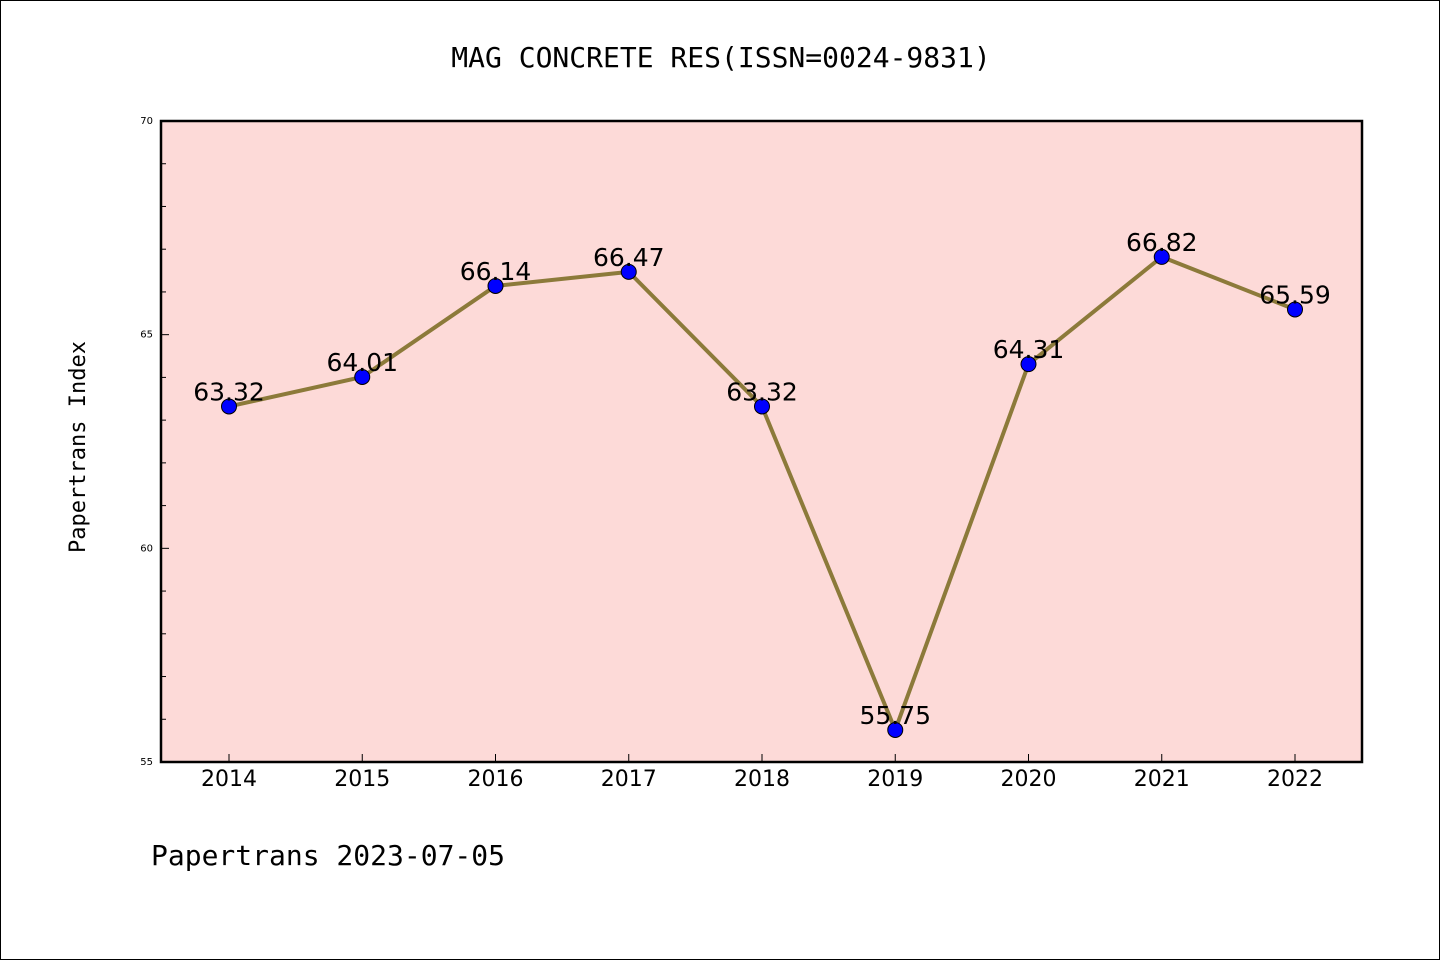 The width and height of the screenshot is (1440, 960). I want to click on chart-title: MAG CONCRETE RES(ISSN=0024-9831), so click(720, 57).